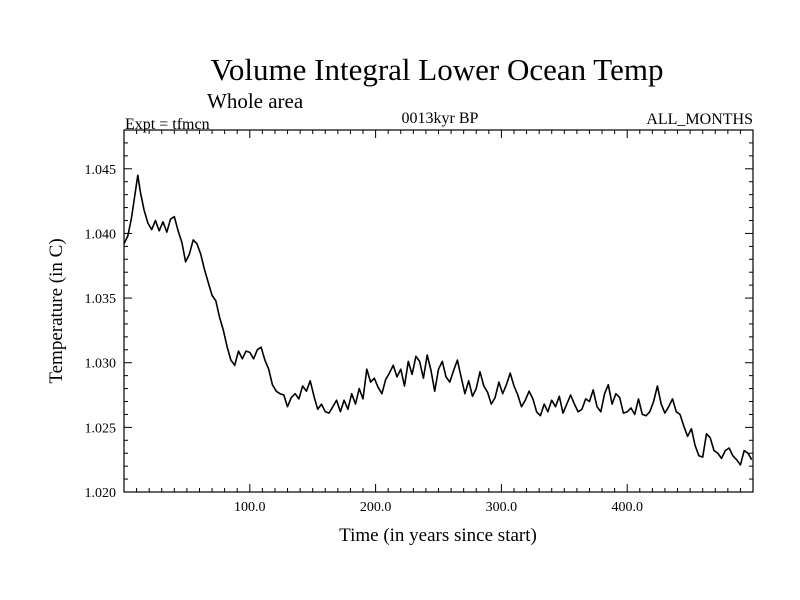  I want to click on x-tick-label: 400.0, so click(627, 507).